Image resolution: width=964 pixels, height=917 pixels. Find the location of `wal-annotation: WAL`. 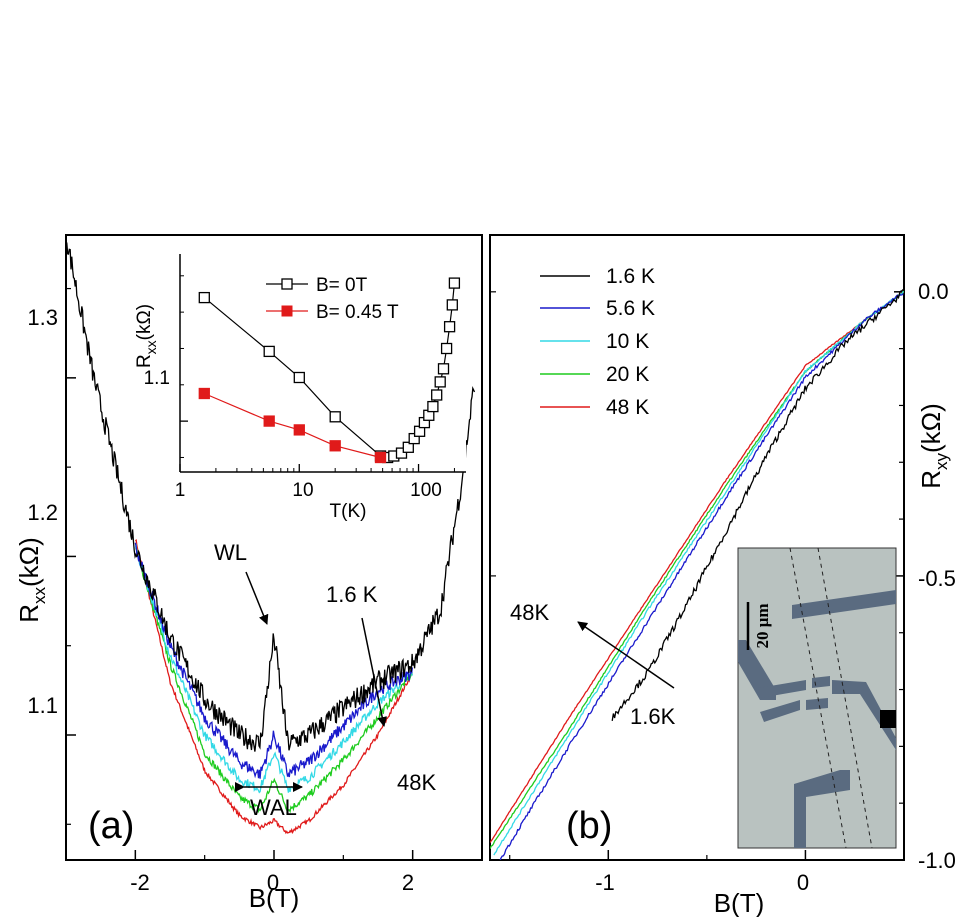

wal-annotation: WAL is located at coordinates (273, 807).